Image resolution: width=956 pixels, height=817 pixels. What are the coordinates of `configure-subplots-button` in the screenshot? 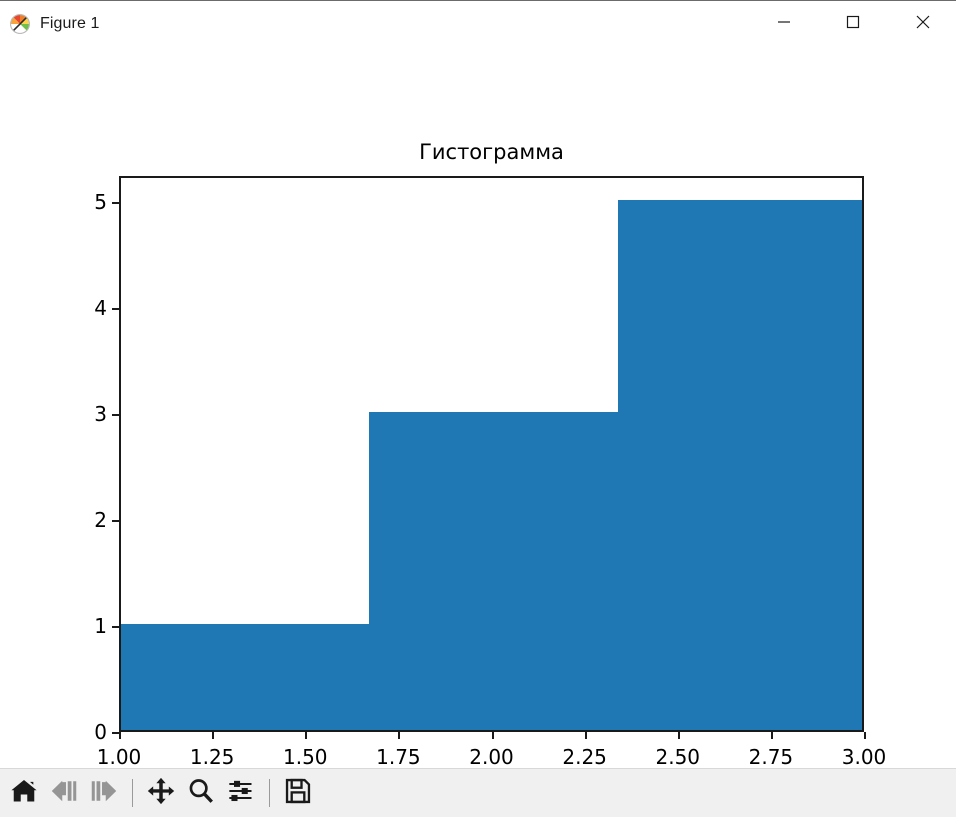 It's located at (241, 793).